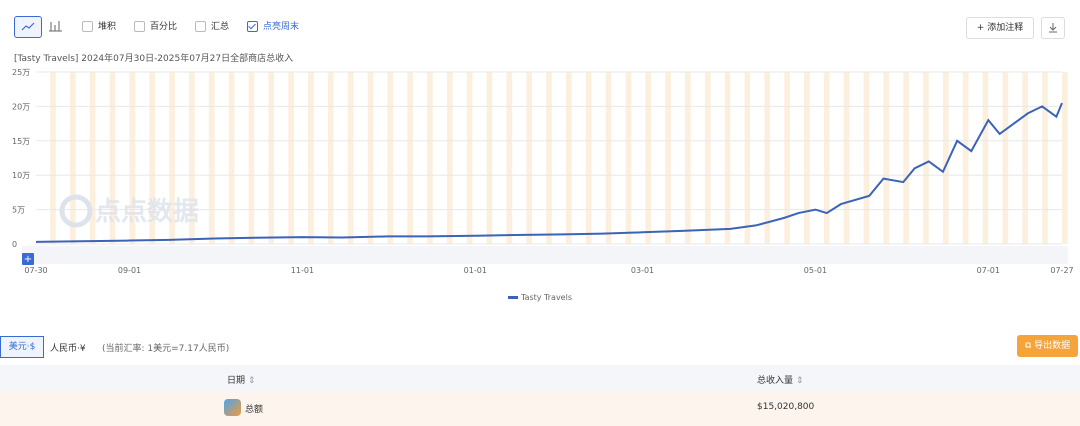  I want to click on option-label: 堆积, so click(107, 27).